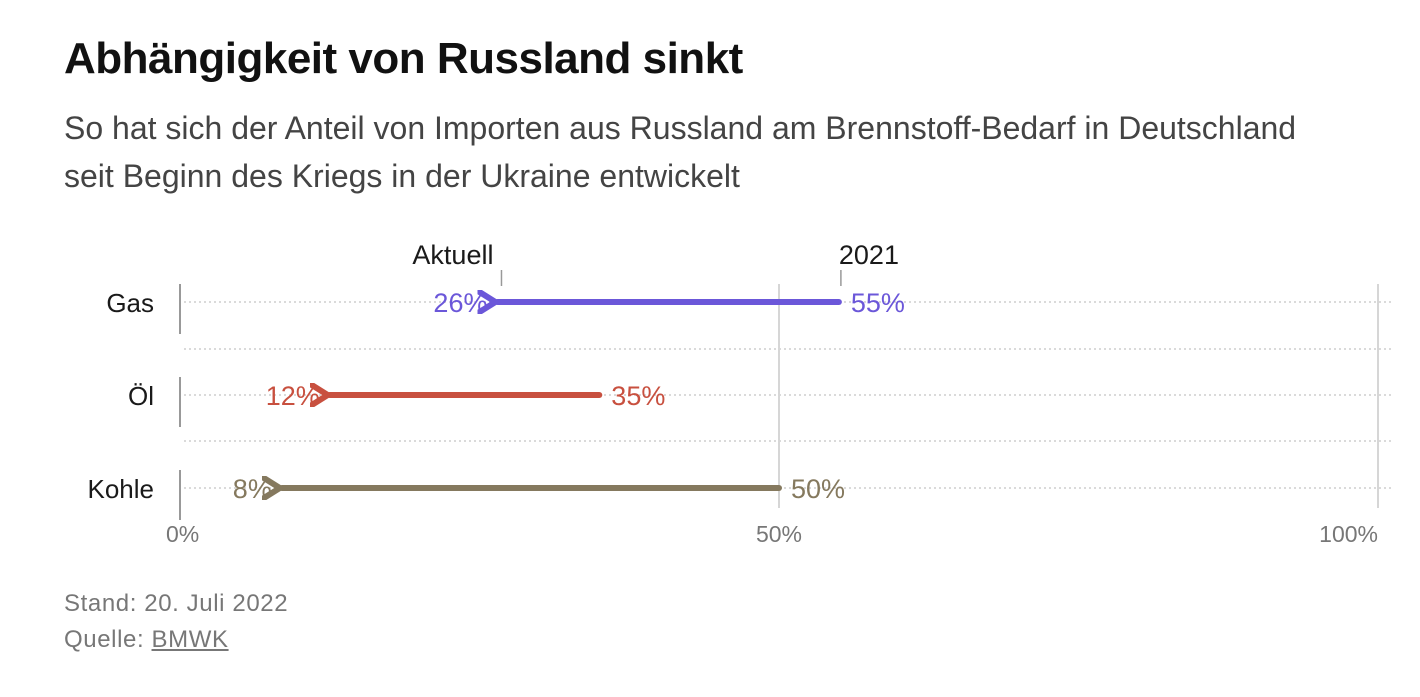 The width and height of the screenshot is (1420, 697). Describe the element at coordinates (108, 639) in the screenshot. I see `footer-source-prefix: Quelle:` at that location.